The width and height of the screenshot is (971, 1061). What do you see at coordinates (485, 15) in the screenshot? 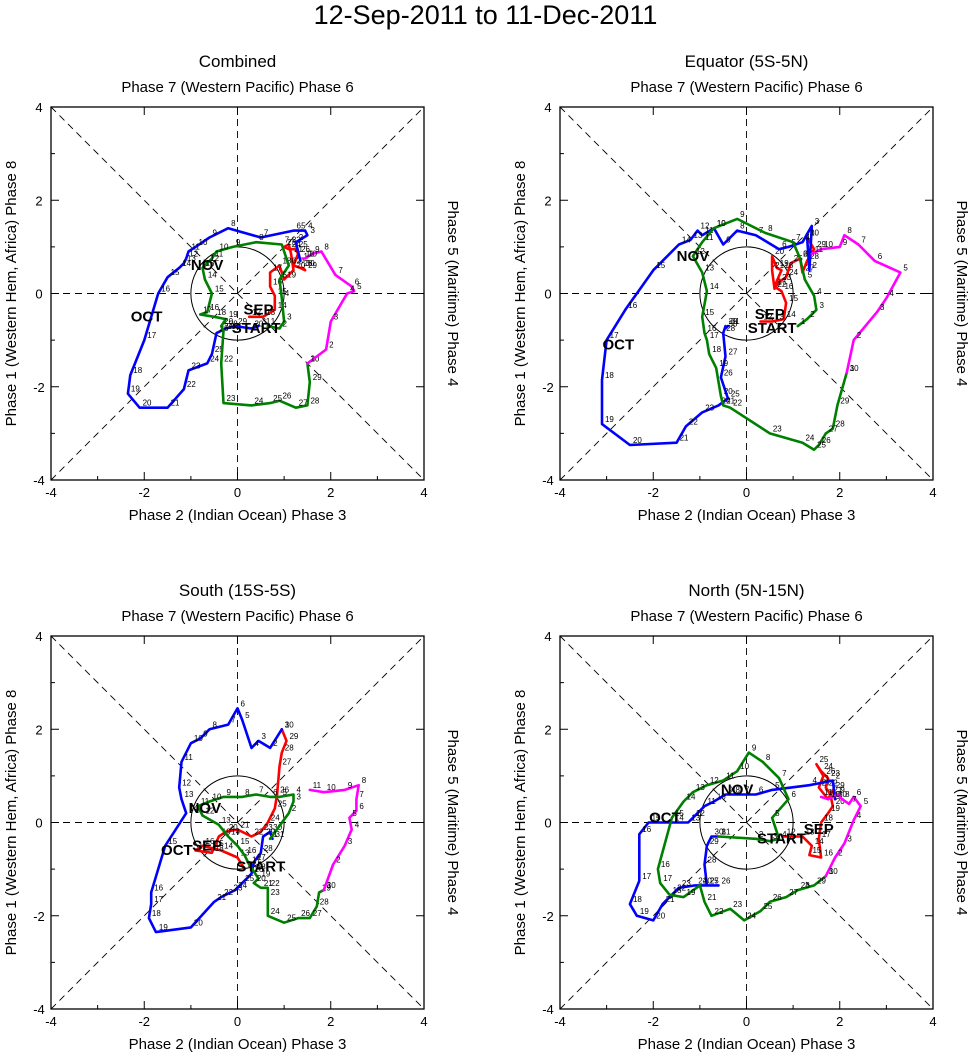
I see `figure-title: 12-Sep-2011 to 11-Dec-2011` at bounding box center [485, 15].